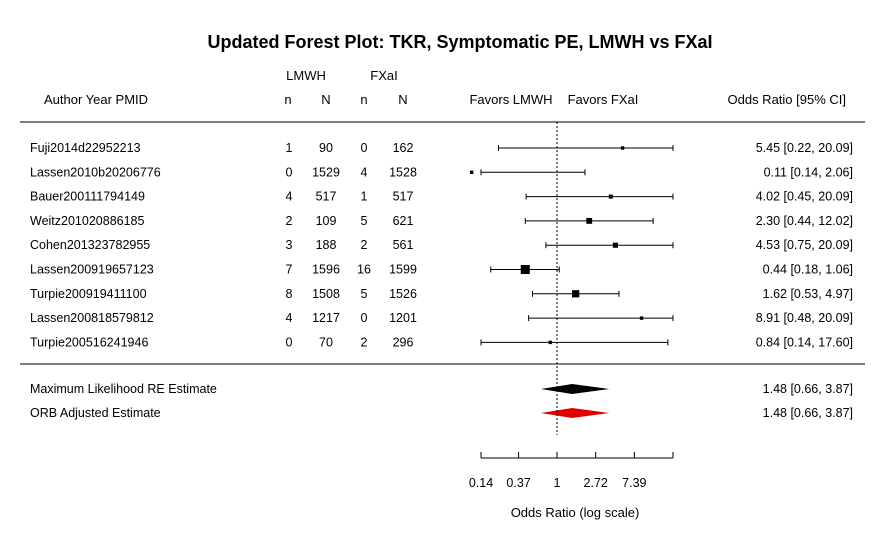  I want to click on favors-right-header: Favors FXaI, so click(603, 99).